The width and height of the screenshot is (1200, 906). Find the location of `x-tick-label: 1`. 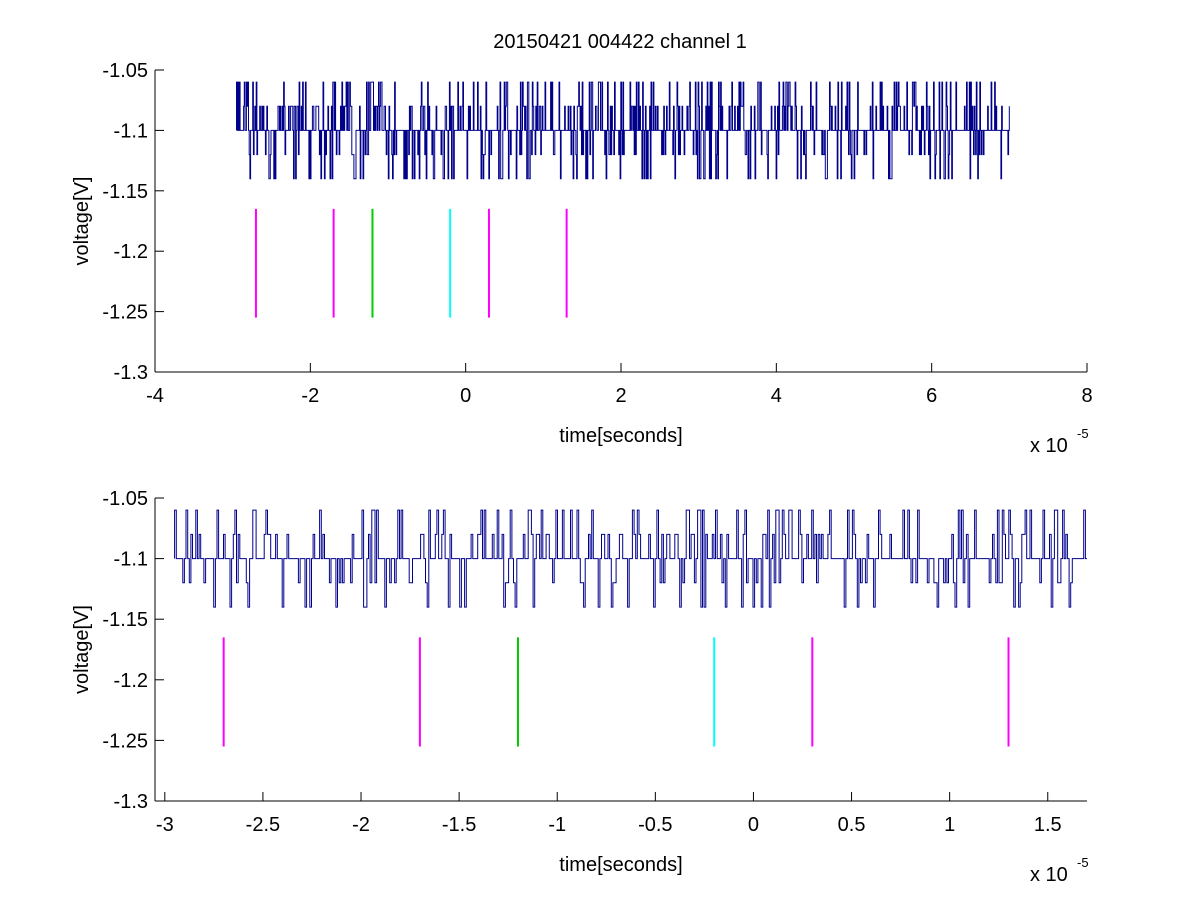

x-tick-label: 1 is located at coordinates (949, 825).